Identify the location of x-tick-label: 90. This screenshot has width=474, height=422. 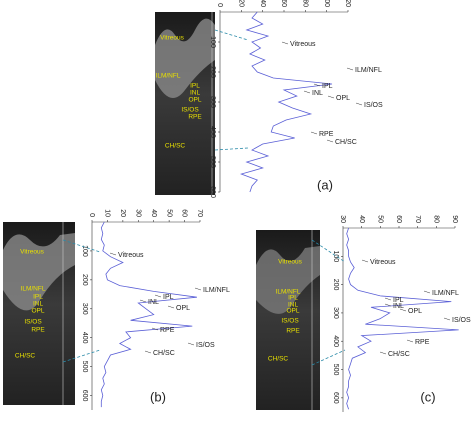
(454, 219).